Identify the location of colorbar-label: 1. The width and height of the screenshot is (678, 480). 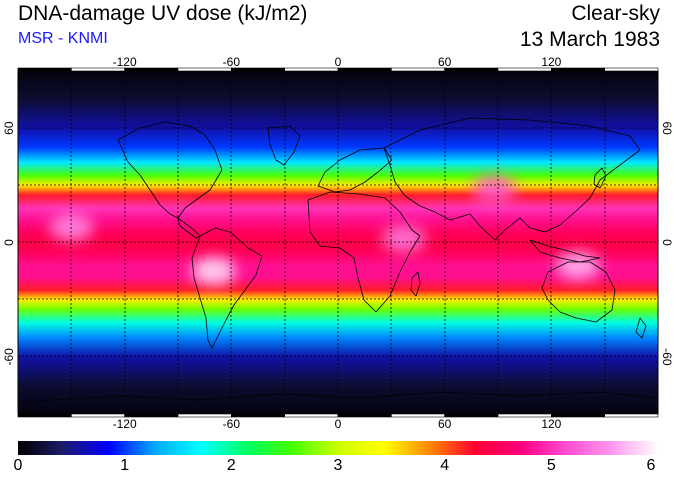
(125, 465).